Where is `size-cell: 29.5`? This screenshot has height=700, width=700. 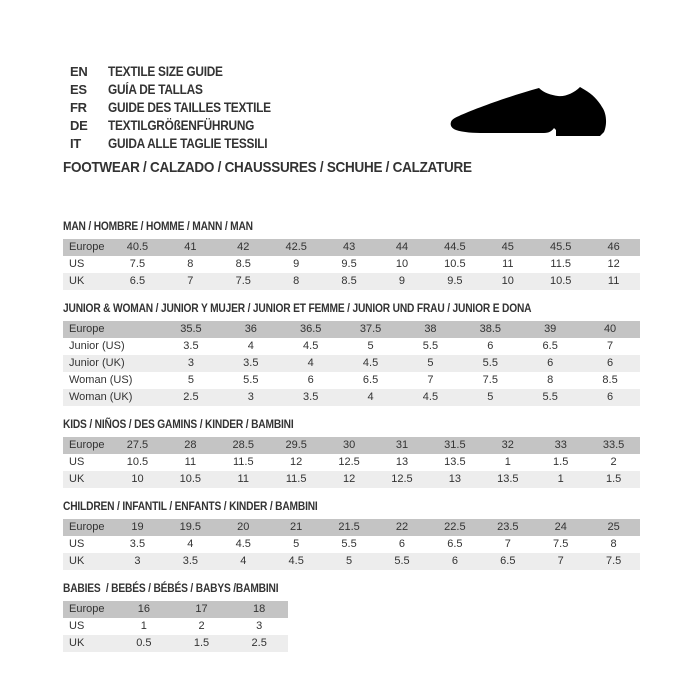
size-cell: 29.5 is located at coordinates (296, 445).